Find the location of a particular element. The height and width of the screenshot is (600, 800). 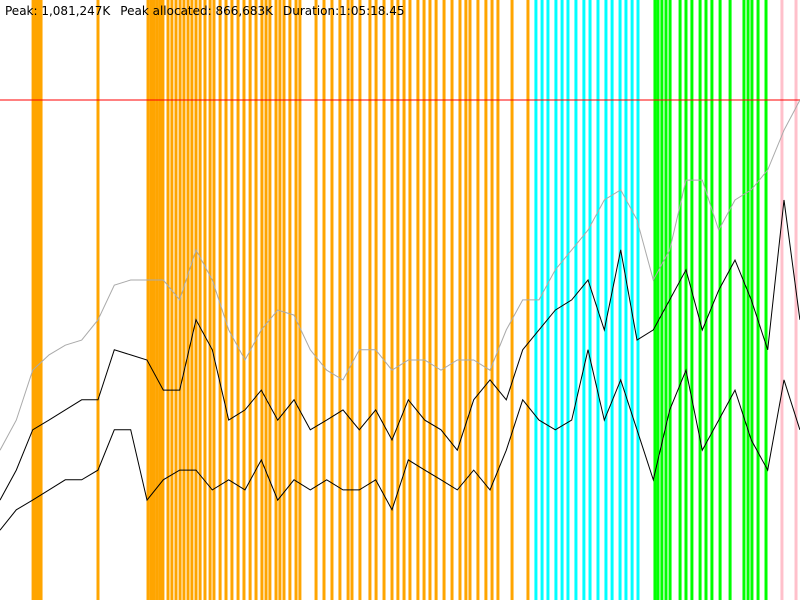

header-stat: Peak allocated: 866,683K is located at coordinates (196, 11).